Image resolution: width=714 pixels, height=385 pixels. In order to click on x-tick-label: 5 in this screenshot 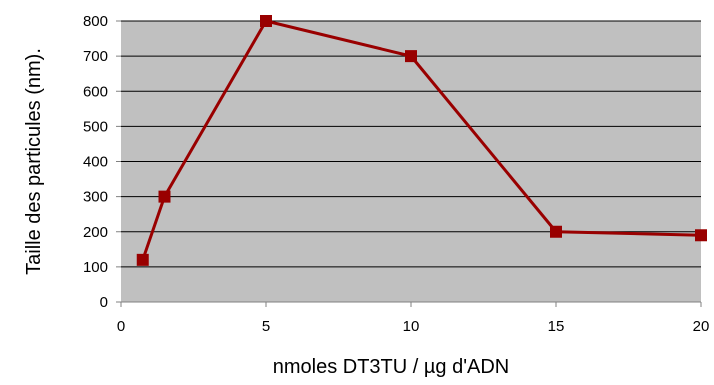, I will do `click(266, 326)`.